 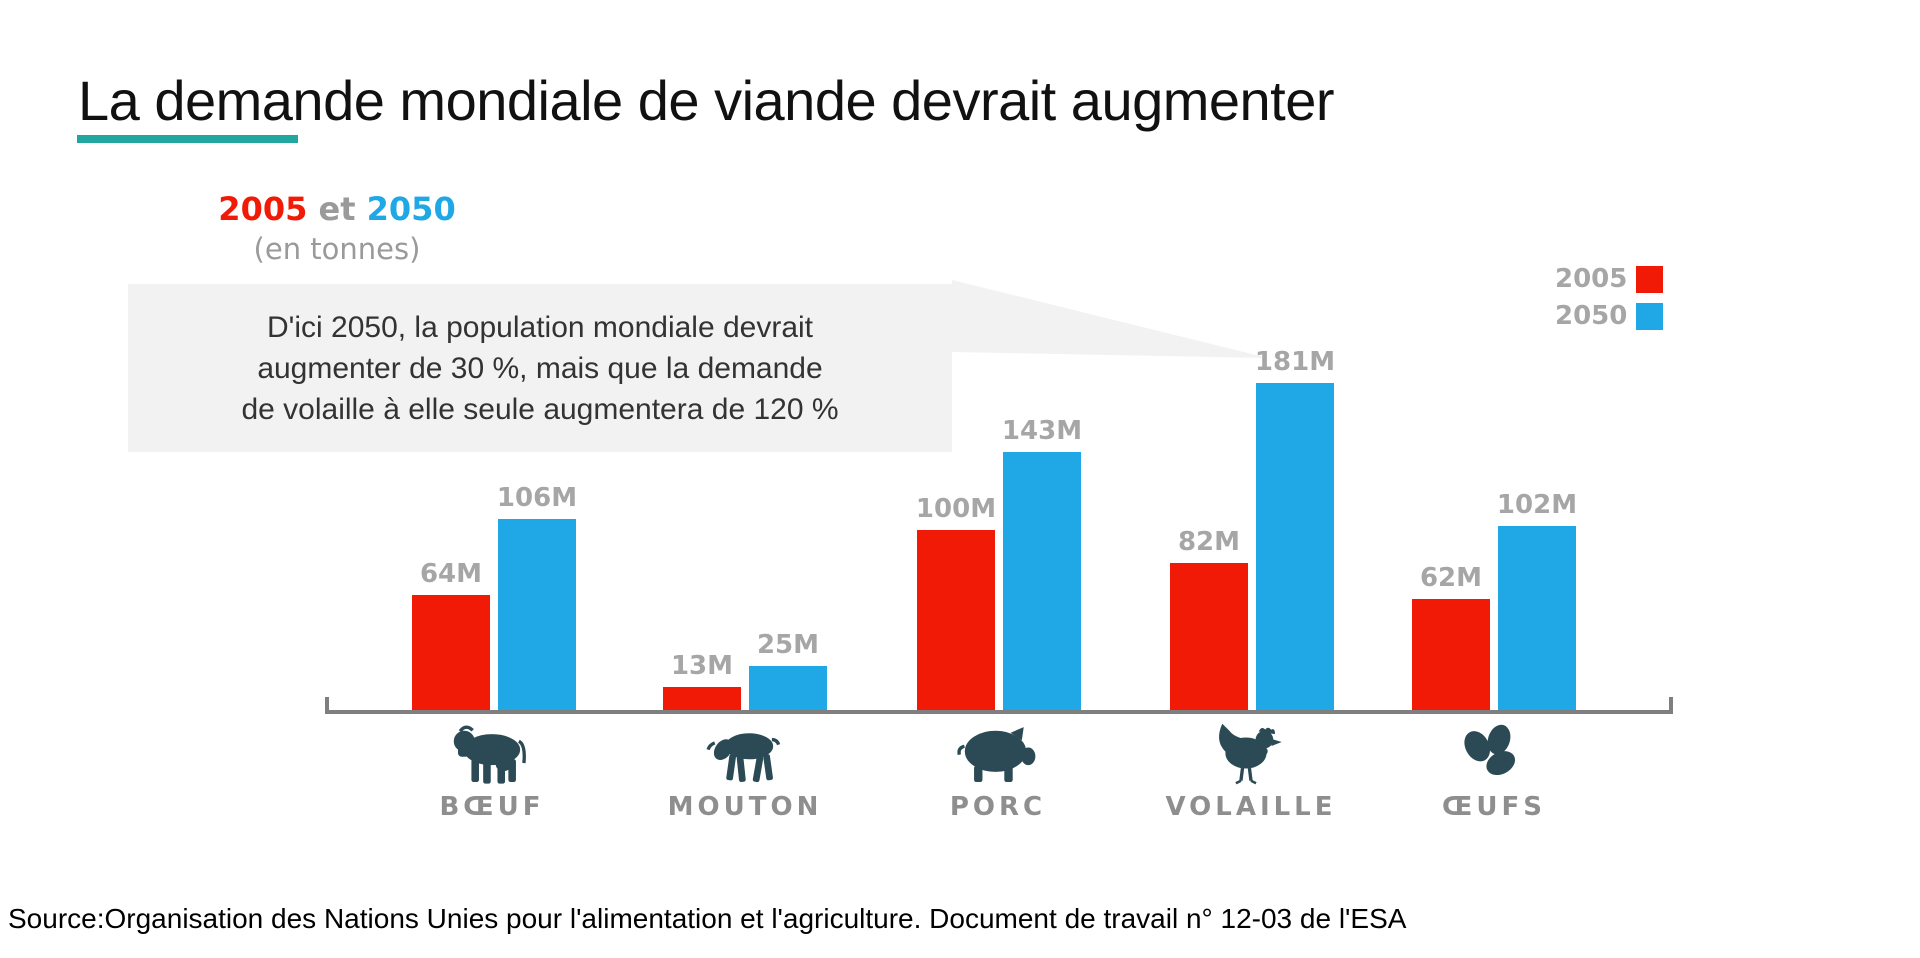 What do you see at coordinates (1251, 807) in the screenshot?
I see `category-label-volaille: VOLAILLE` at bounding box center [1251, 807].